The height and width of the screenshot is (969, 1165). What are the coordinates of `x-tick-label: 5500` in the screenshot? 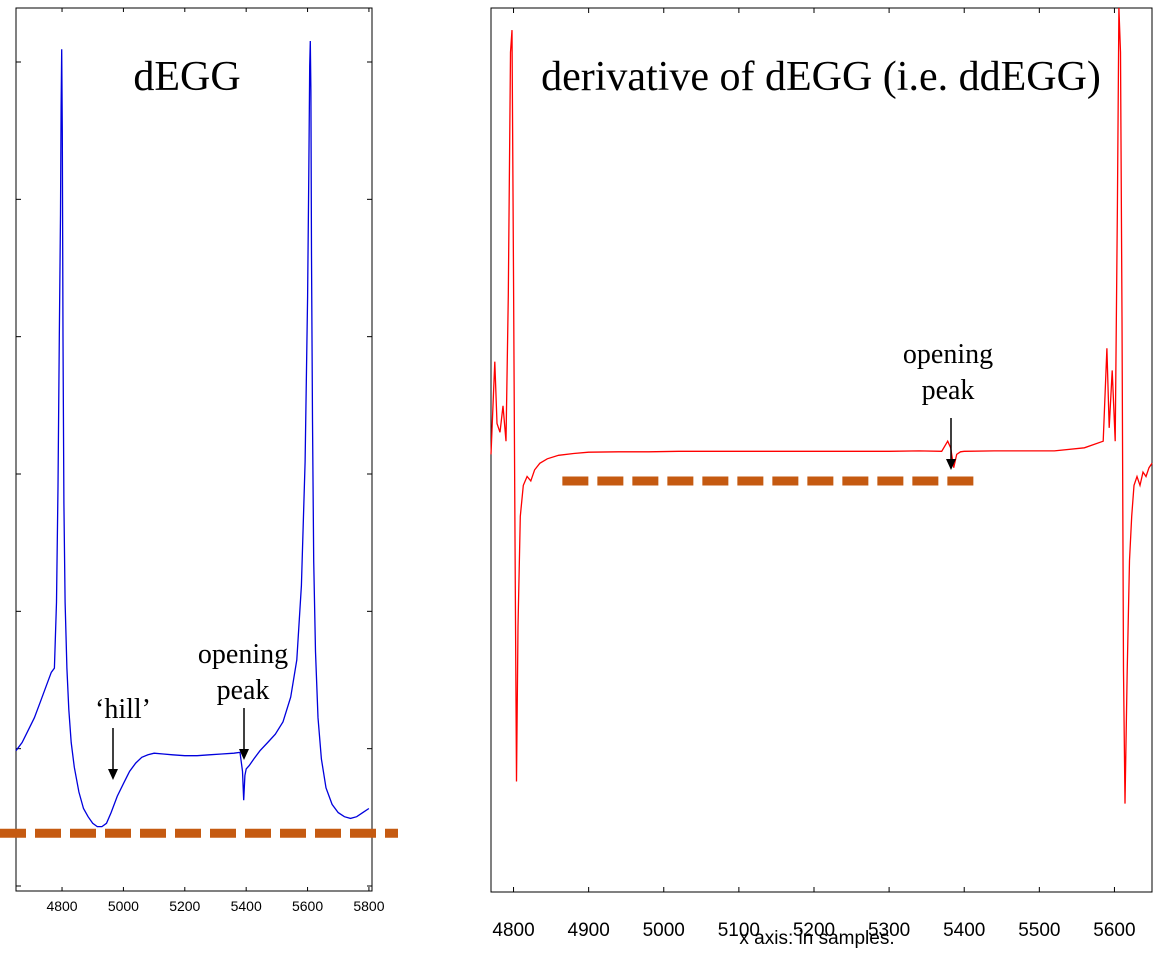 It's located at (1039, 930).